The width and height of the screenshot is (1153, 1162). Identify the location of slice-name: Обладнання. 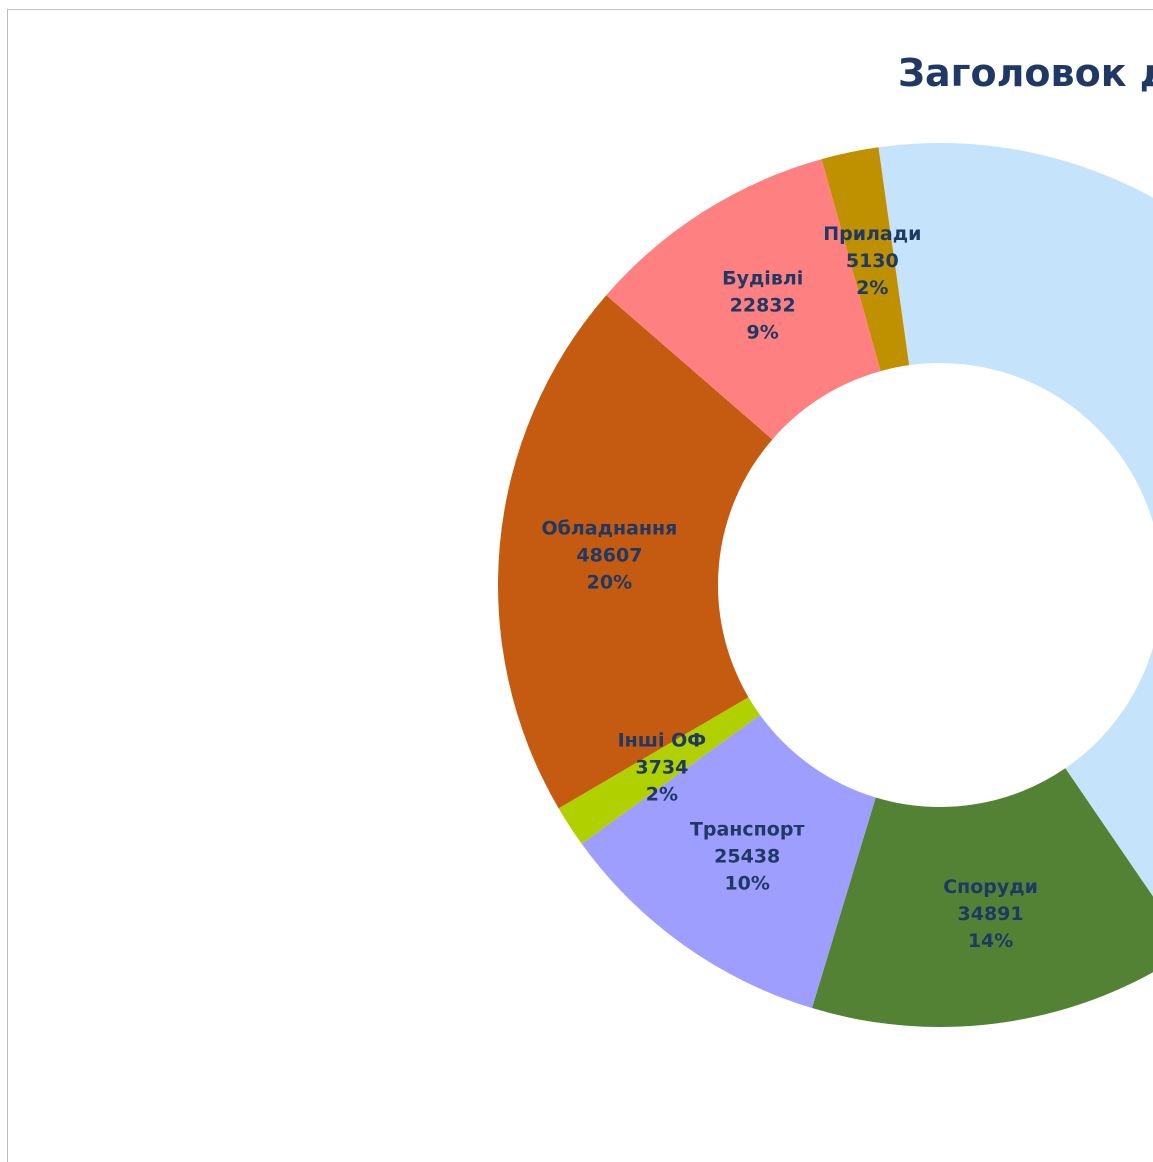
(609, 528).